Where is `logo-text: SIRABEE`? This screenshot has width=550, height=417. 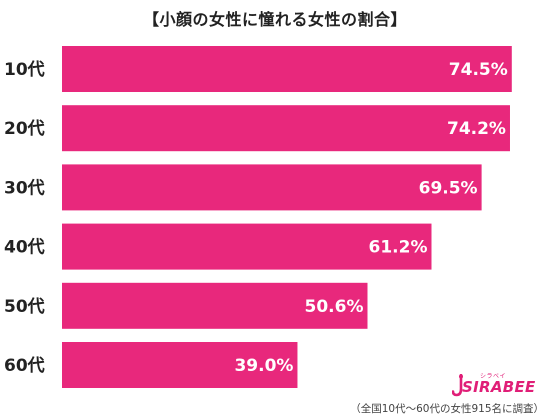 logo-text: SIRABEE is located at coordinates (499, 387).